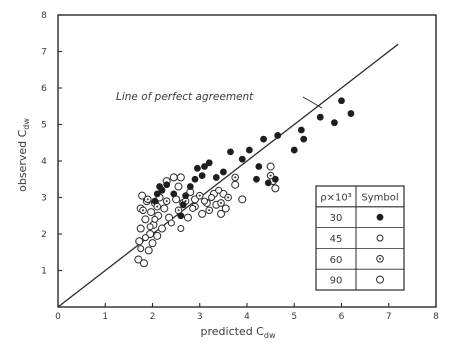 The width and height of the screenshot is (454, 351). Describe the element at coordinates (44, 199) in the screenshot. I see `y-tick-label: 3` at that location.